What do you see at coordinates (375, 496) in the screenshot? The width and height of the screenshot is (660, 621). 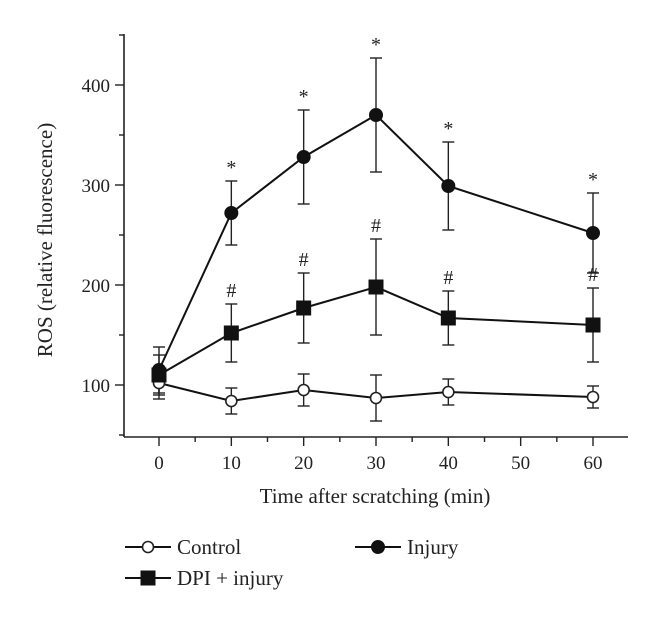 I see `x-axis-title: Time after scratching (min)` at bounding box center [375, 496].